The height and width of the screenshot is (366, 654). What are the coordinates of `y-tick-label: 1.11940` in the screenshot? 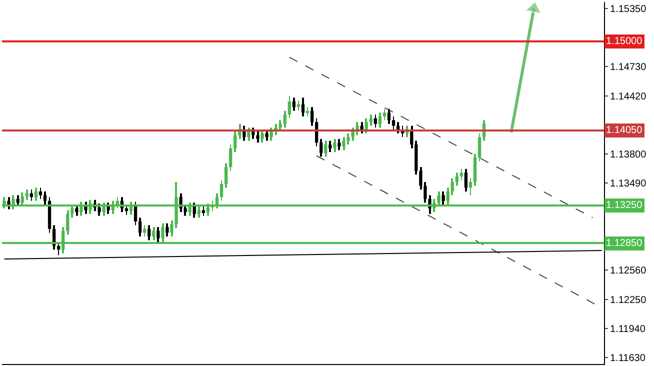 It's located at (628, 329).